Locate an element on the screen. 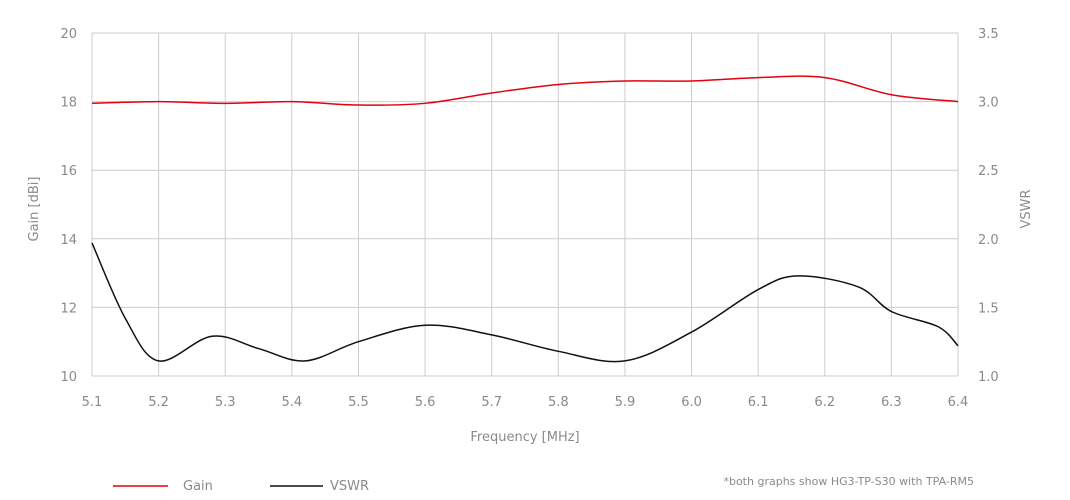  right-tick-label: 3.5 is located at coordinates (988, 34).